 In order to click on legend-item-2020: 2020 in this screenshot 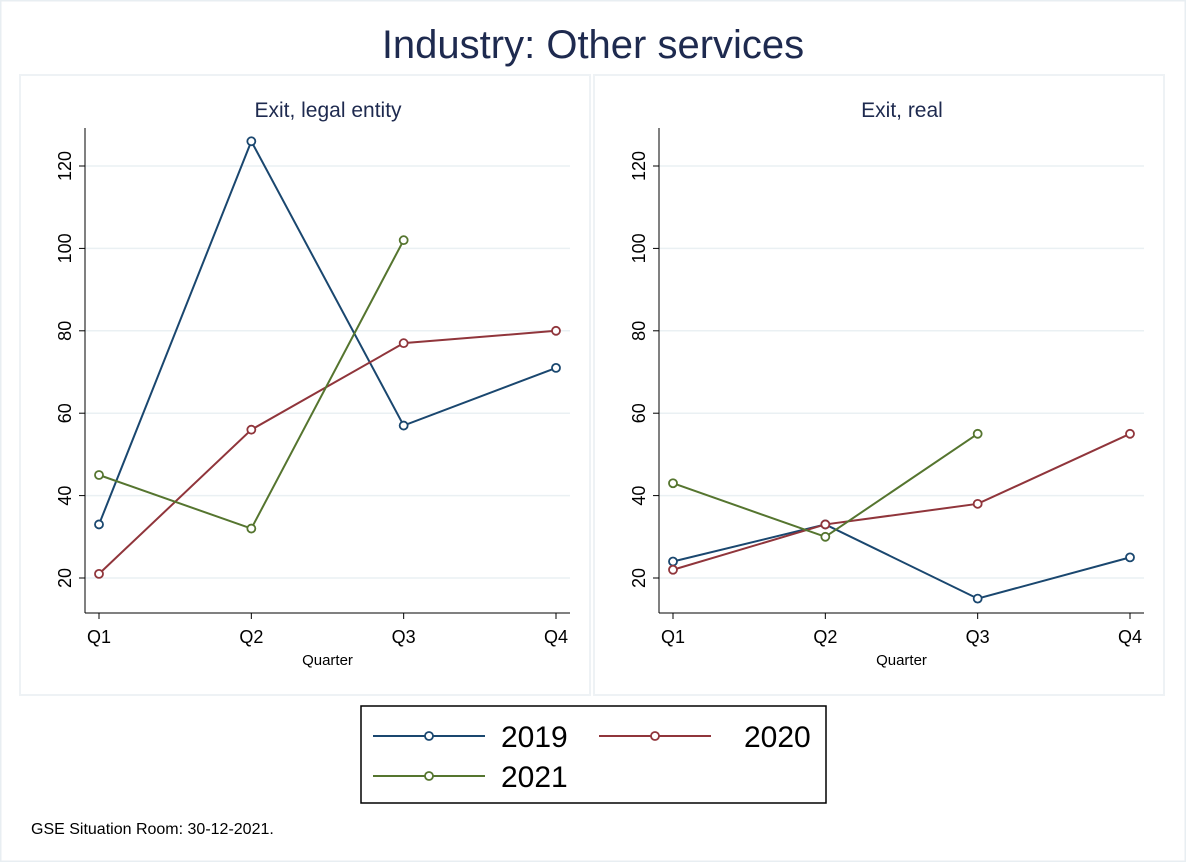, I will do `click(705, 737)`.